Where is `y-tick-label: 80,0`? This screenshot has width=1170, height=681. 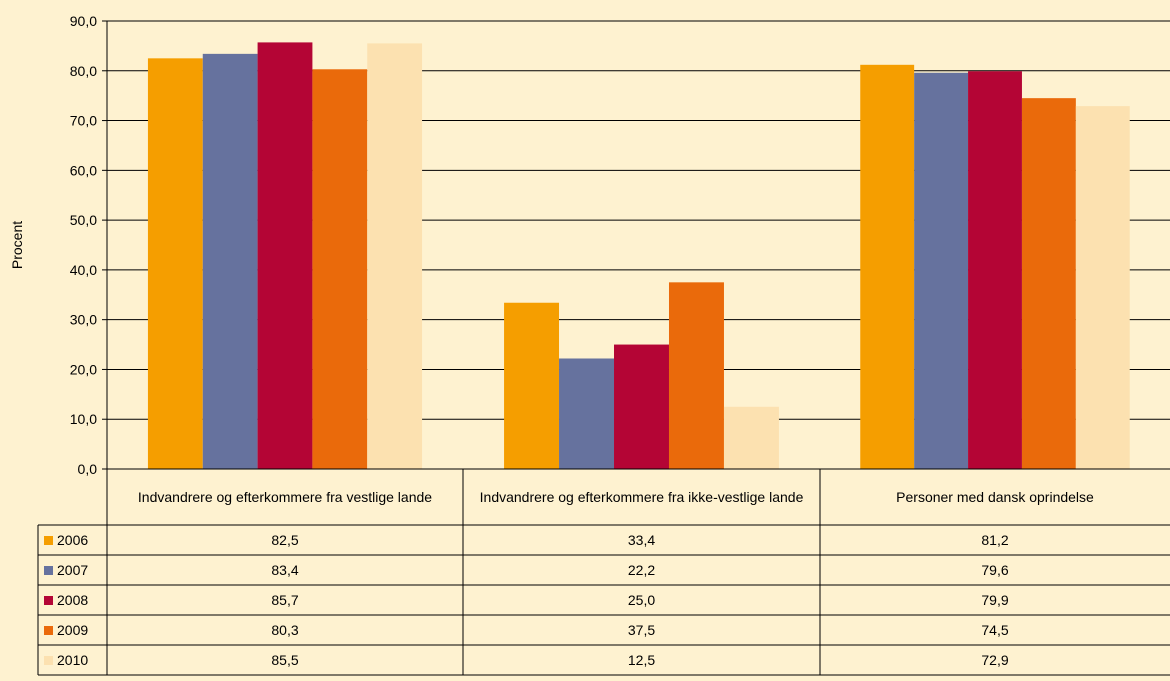 y-tick-label: 80,0 is located at coordinates (83, 71).